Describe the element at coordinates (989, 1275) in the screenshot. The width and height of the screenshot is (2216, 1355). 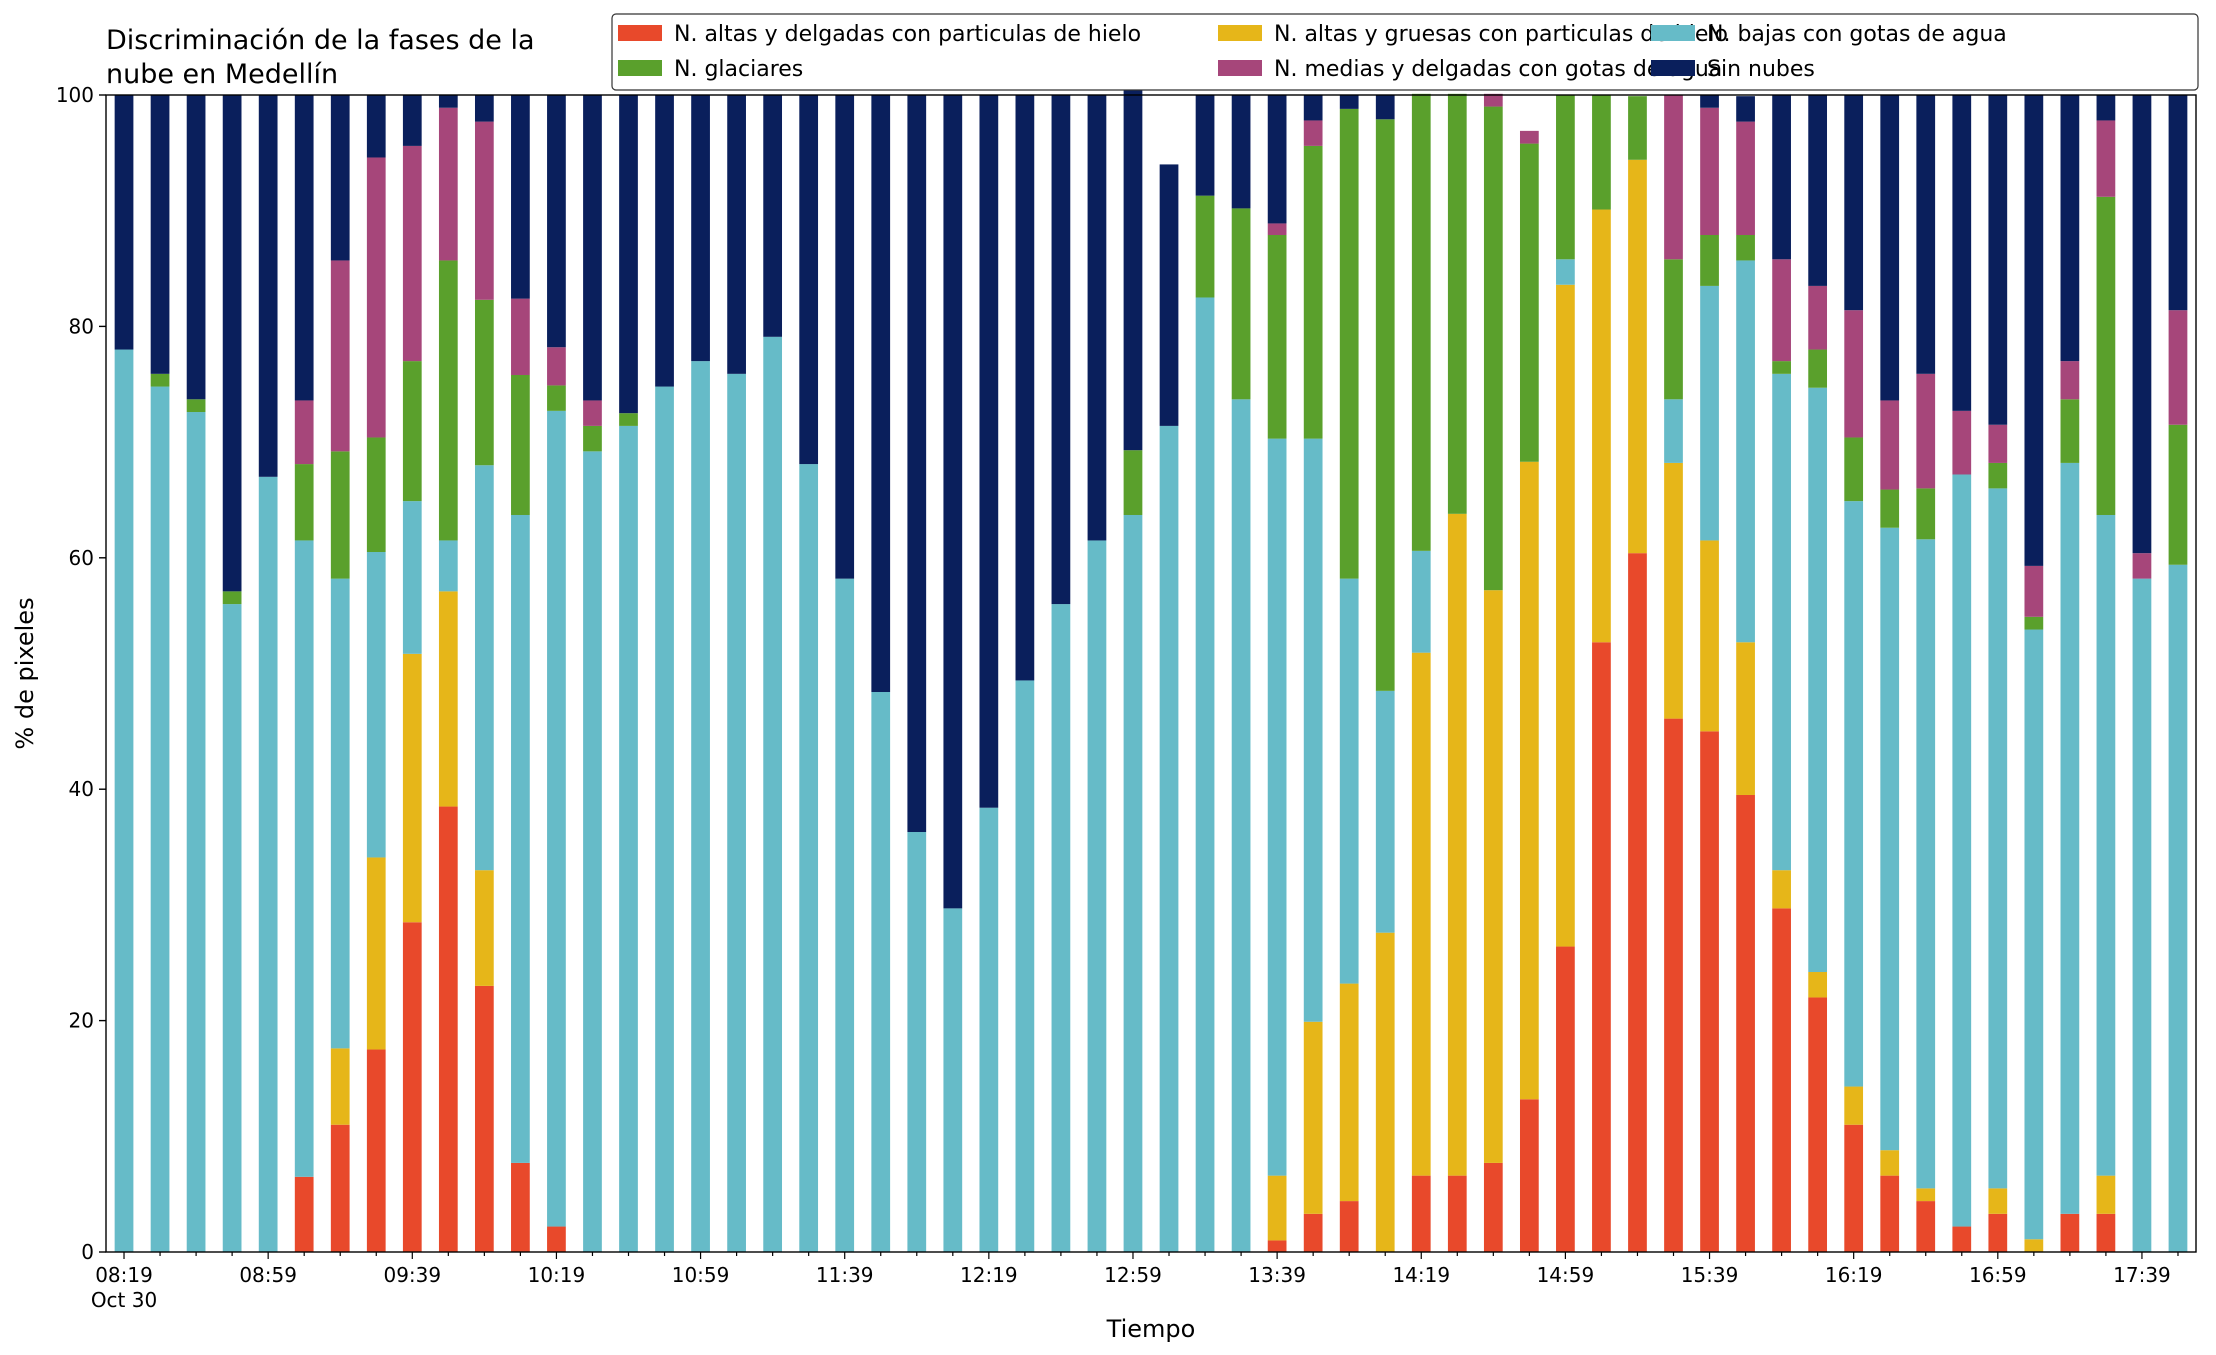
I see `x-tick-label: 12:19` at that location.